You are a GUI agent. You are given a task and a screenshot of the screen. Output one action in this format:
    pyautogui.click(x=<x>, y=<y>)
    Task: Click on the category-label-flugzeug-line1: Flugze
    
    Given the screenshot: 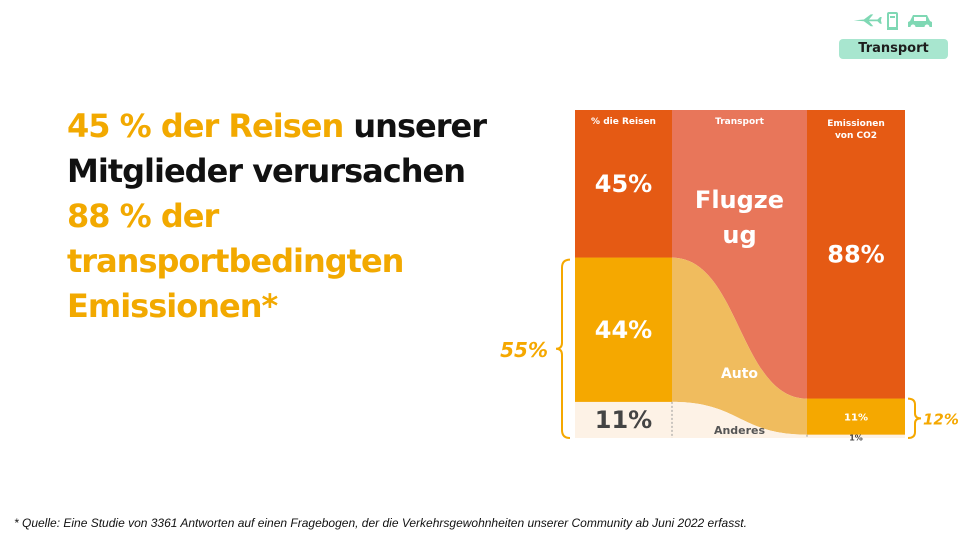 What is the action you would take?
    pyautogui.click(x=739, y=200)
    